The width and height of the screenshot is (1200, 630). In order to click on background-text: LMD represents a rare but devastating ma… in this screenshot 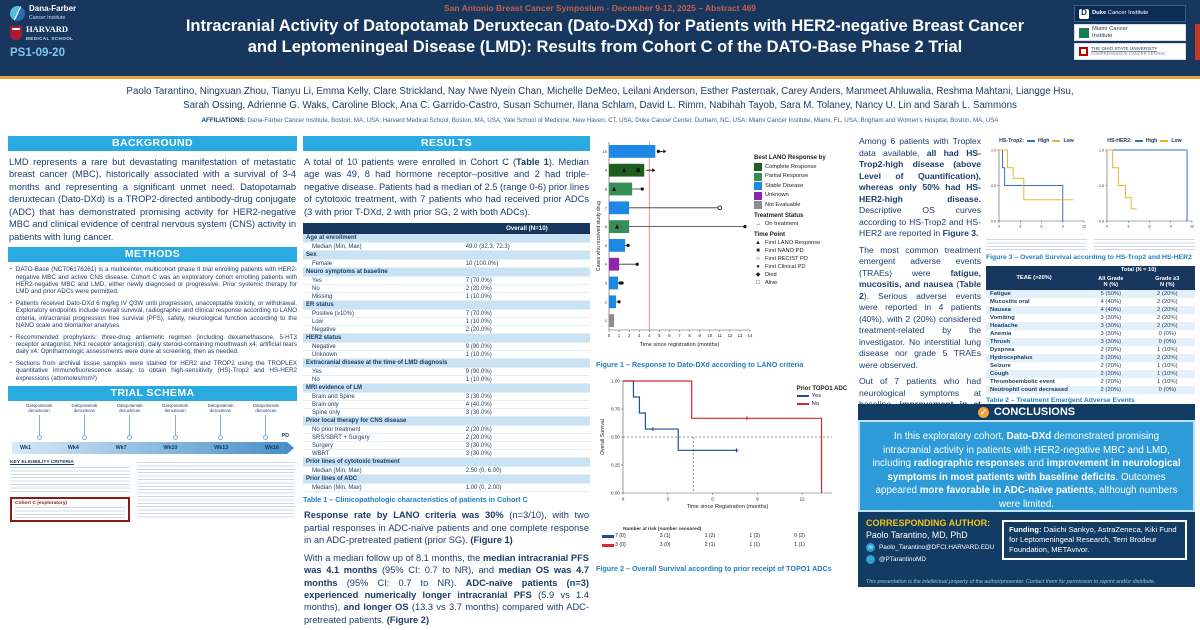, I will do `click(152, 199)`.